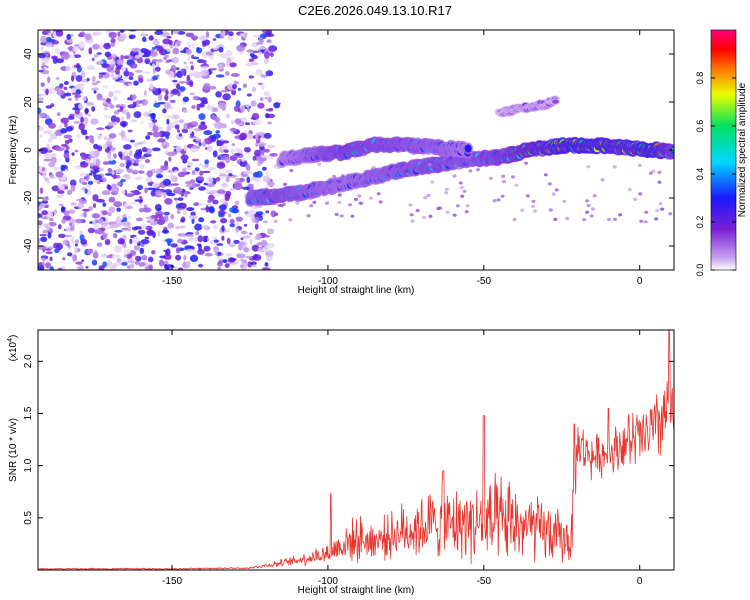 The image size is (750, 600). What do you see at coordinates (172, 581) in the screenshot?
I see `snr-x-tick-label: -150` at bounding box center [172, 581].